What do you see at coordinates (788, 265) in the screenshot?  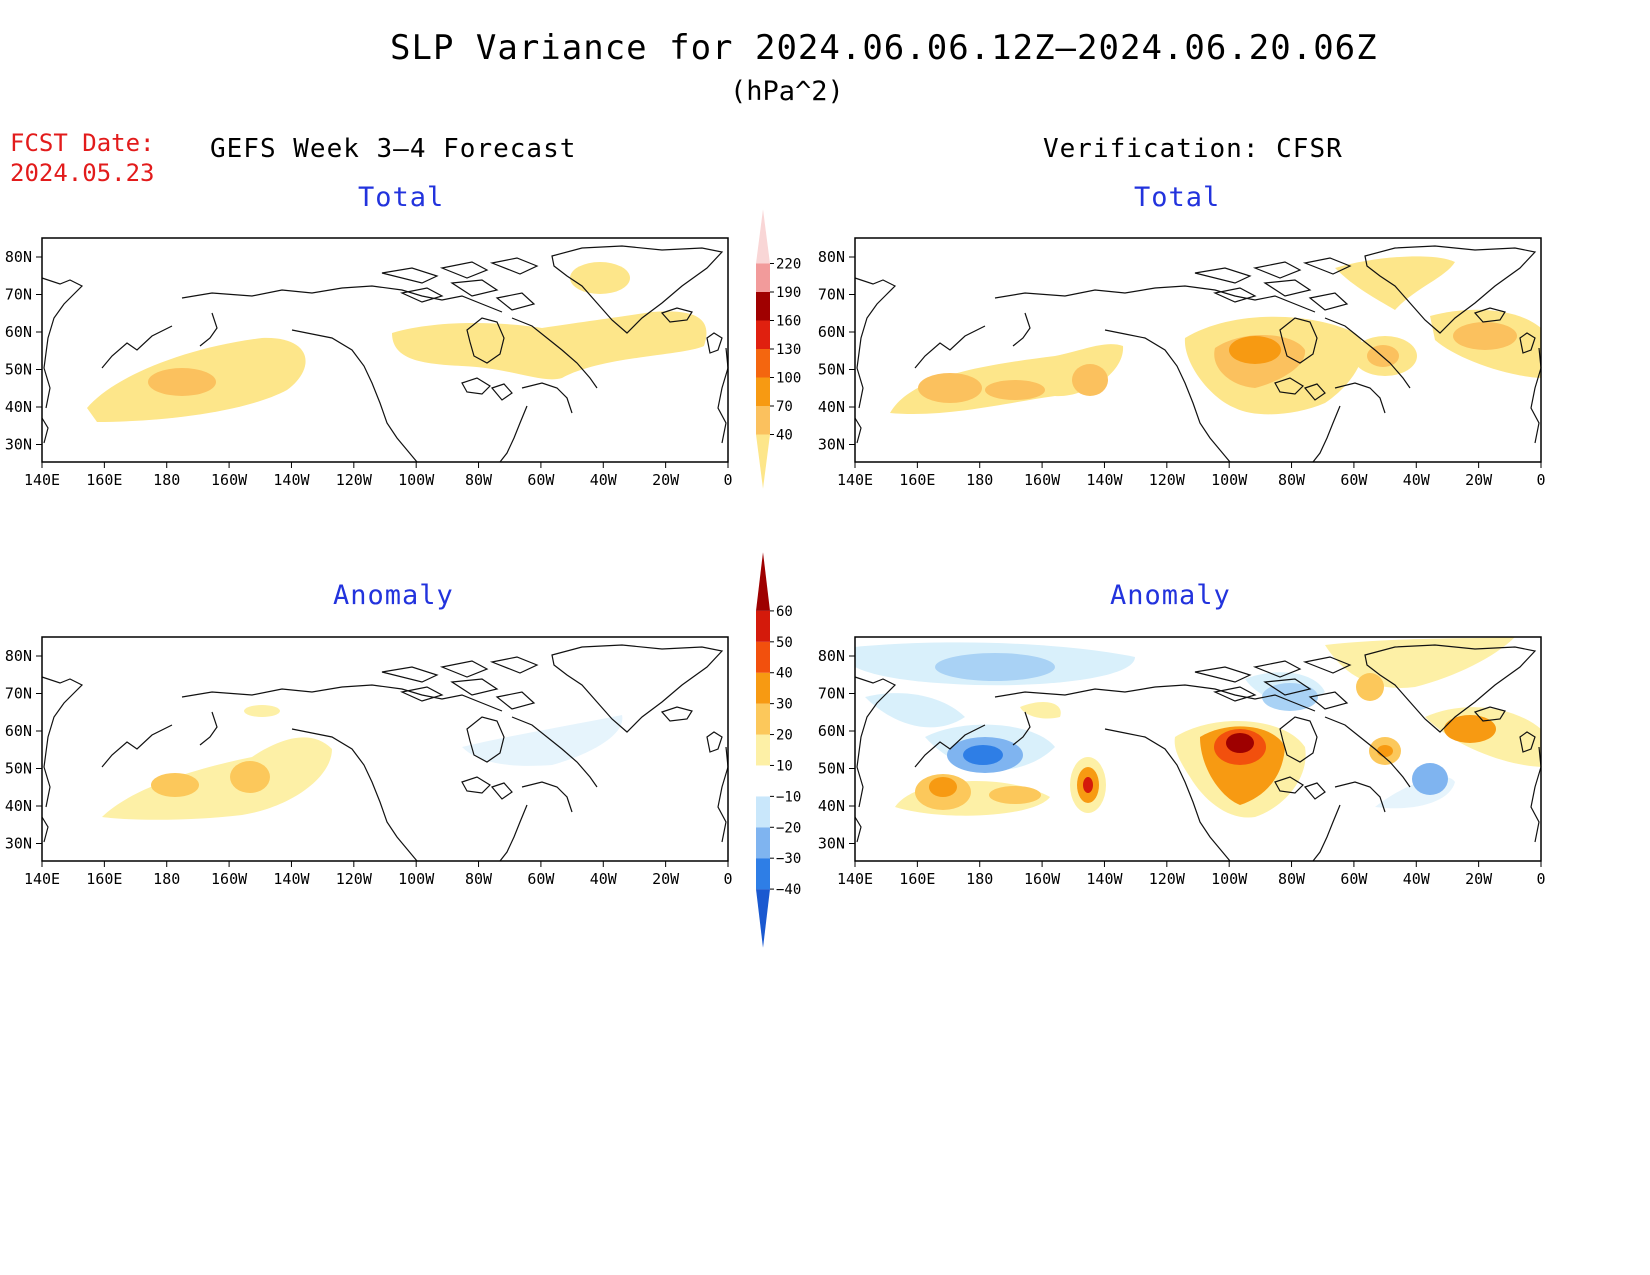 I see `colorbar-label: 220` at bounding box center [788, 265].